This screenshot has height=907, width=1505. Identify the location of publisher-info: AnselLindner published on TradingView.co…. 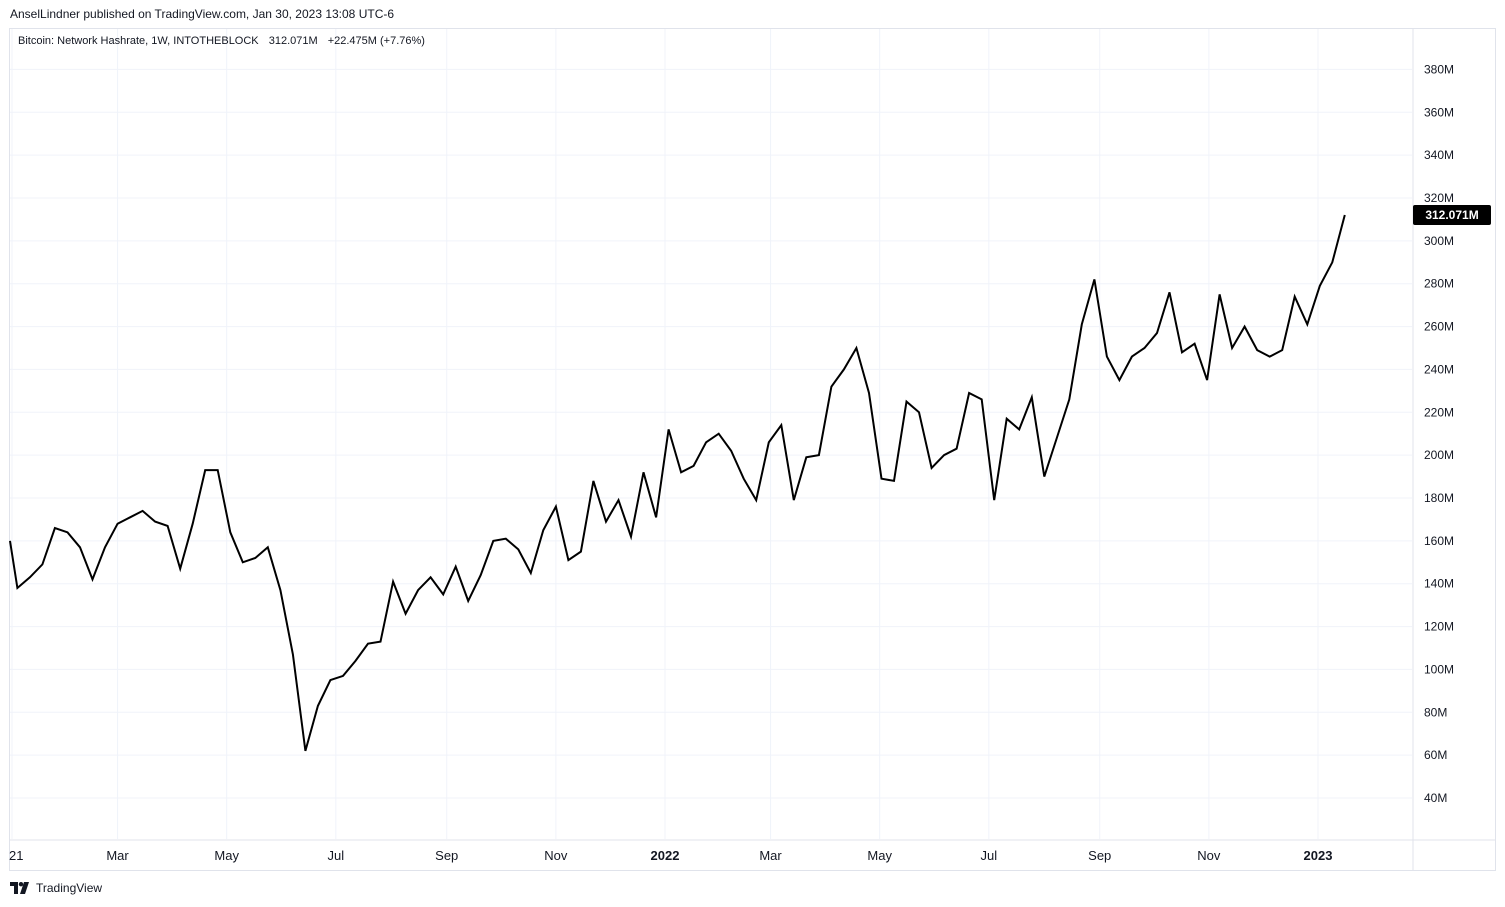
(202, 14).